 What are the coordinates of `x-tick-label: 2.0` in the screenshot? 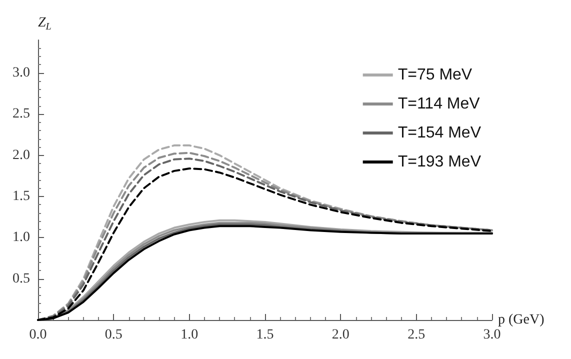 It's located at (341, 335).